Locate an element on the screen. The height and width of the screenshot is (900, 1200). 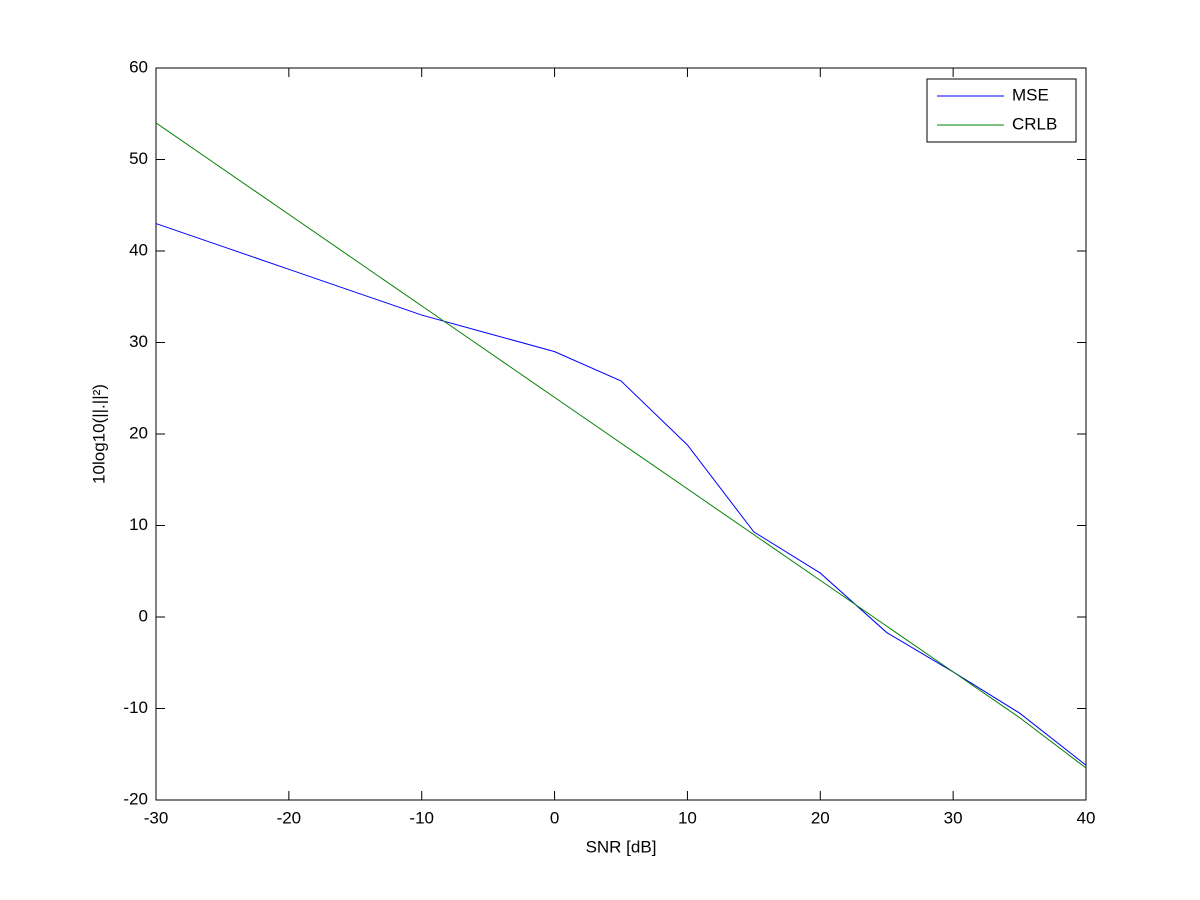
x-tick-label: 30 is located at coordinates (953, 817).